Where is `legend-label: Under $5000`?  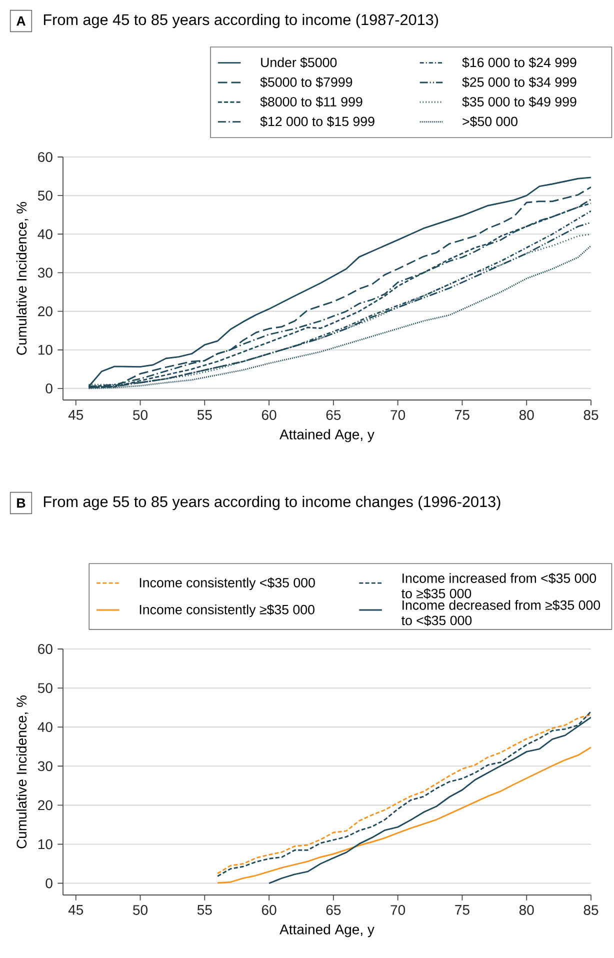 legend-label: Under $5000 is located at coordinates (299, 62).